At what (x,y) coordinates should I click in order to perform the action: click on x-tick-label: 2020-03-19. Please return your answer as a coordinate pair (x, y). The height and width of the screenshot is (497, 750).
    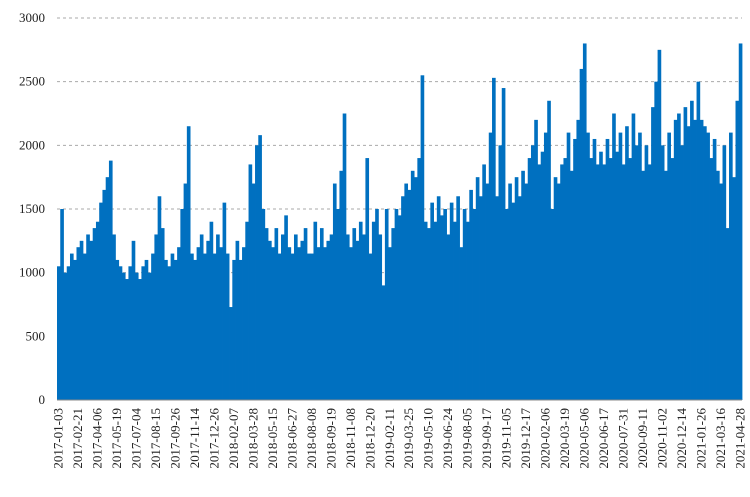
    Looking at the image, I should click on (564, 438).